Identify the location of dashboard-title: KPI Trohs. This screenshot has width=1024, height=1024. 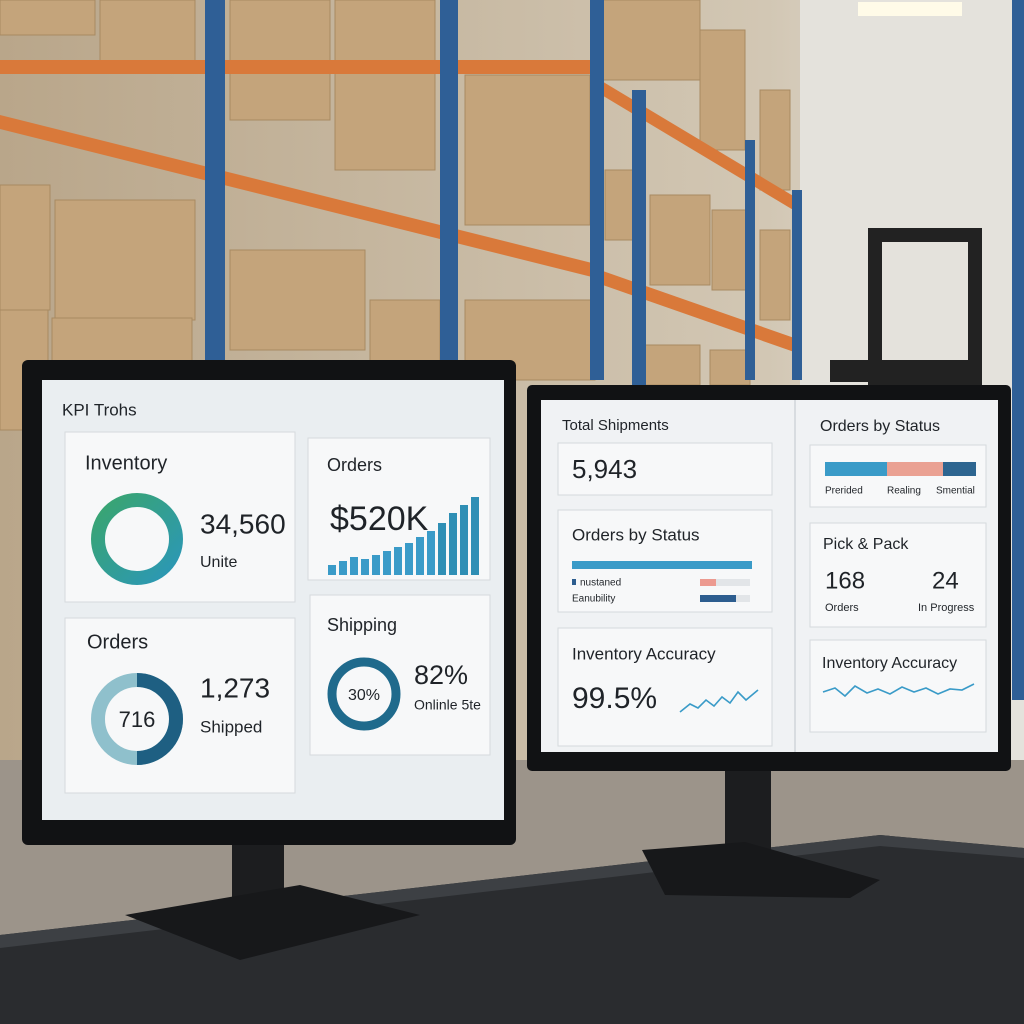
(99, 409).